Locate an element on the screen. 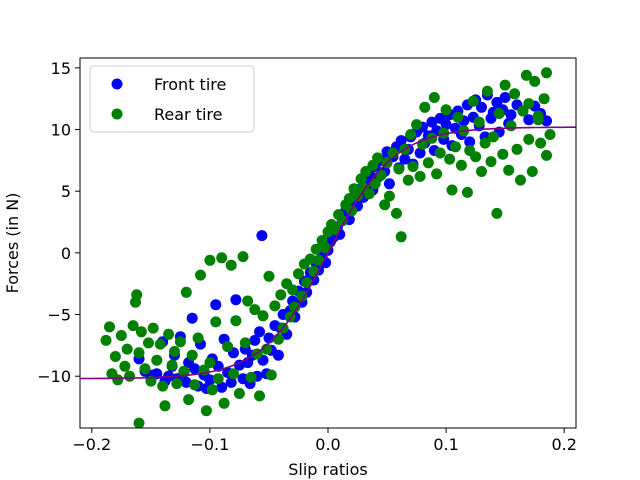 This screenshot has height=480, width=640. y-tick-label: 15 is located at coordinates (61, 68).